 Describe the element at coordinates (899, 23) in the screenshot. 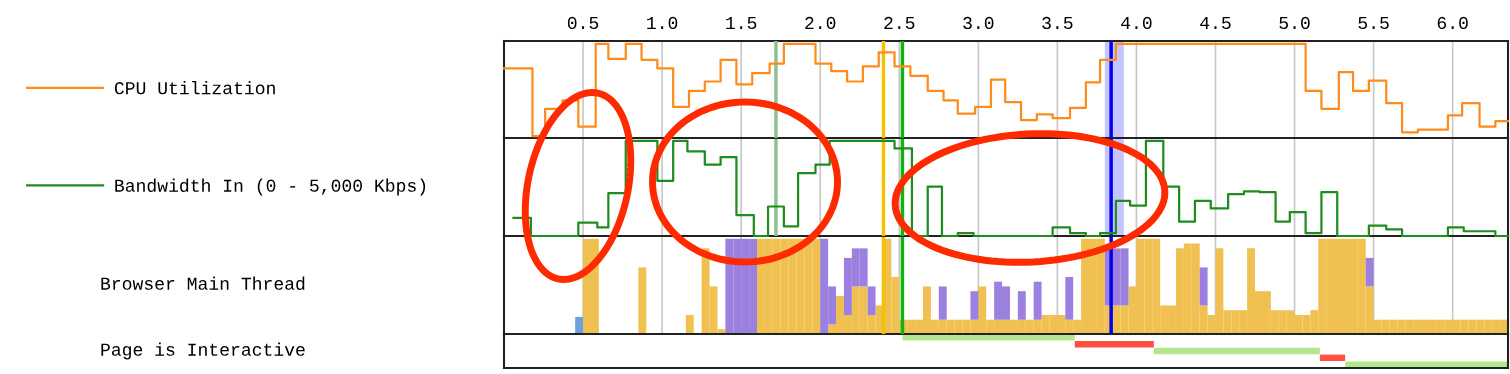

I see `x-tick-label: 2.5` at that location.